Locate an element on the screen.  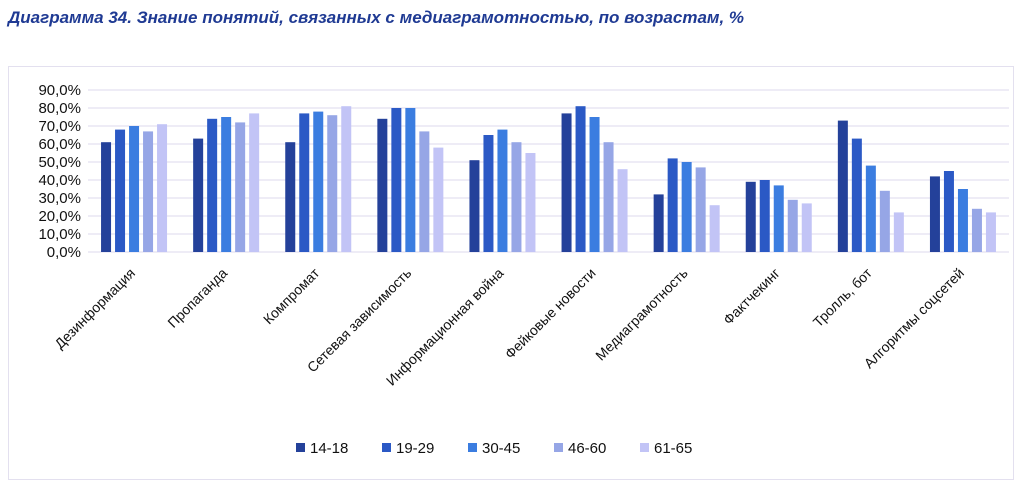
y-tick-label: 10,0% is located at coordinates (59, 234).